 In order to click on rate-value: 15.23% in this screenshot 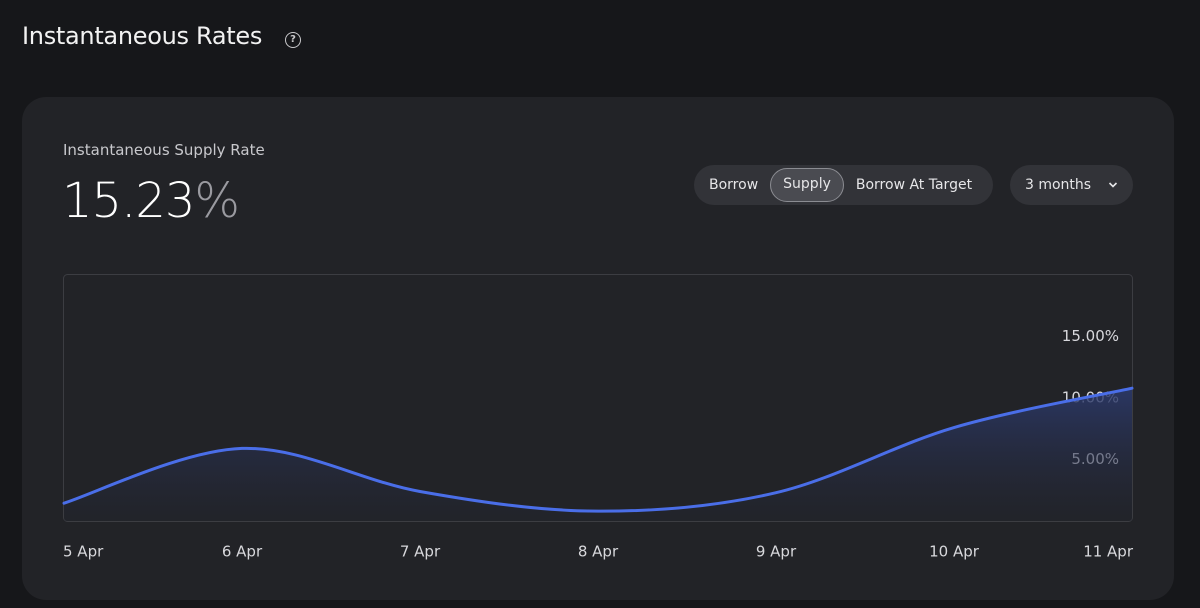, I will do `click(151, 201)`.